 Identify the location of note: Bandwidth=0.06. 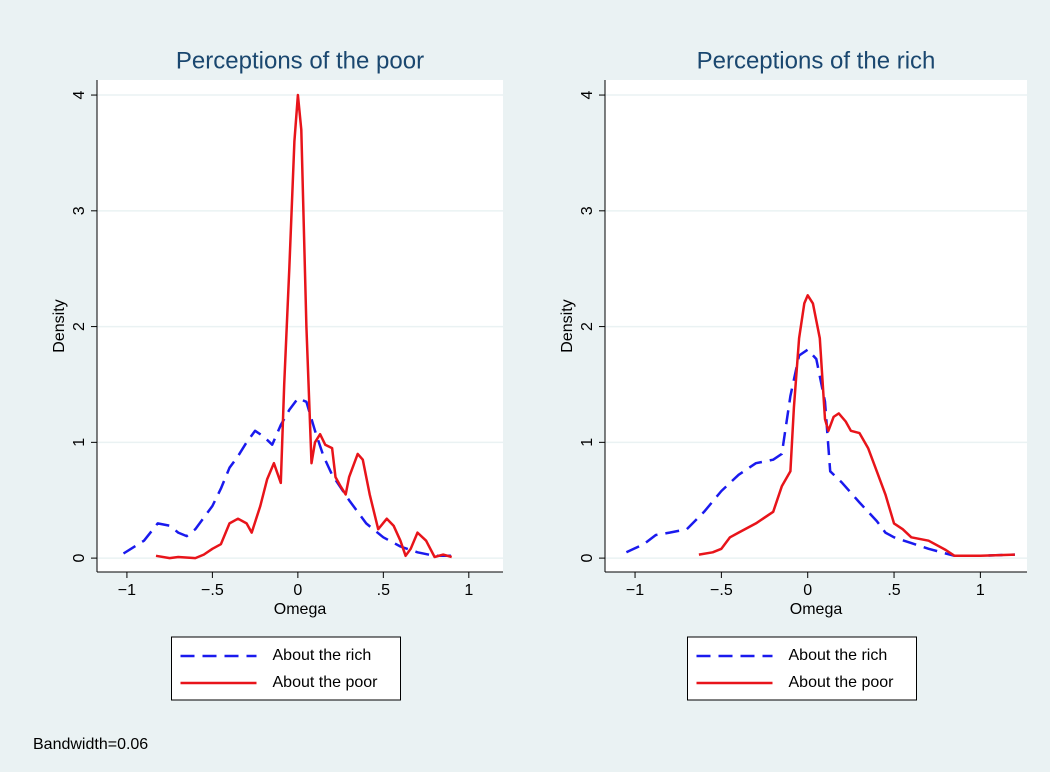
(90, 744).